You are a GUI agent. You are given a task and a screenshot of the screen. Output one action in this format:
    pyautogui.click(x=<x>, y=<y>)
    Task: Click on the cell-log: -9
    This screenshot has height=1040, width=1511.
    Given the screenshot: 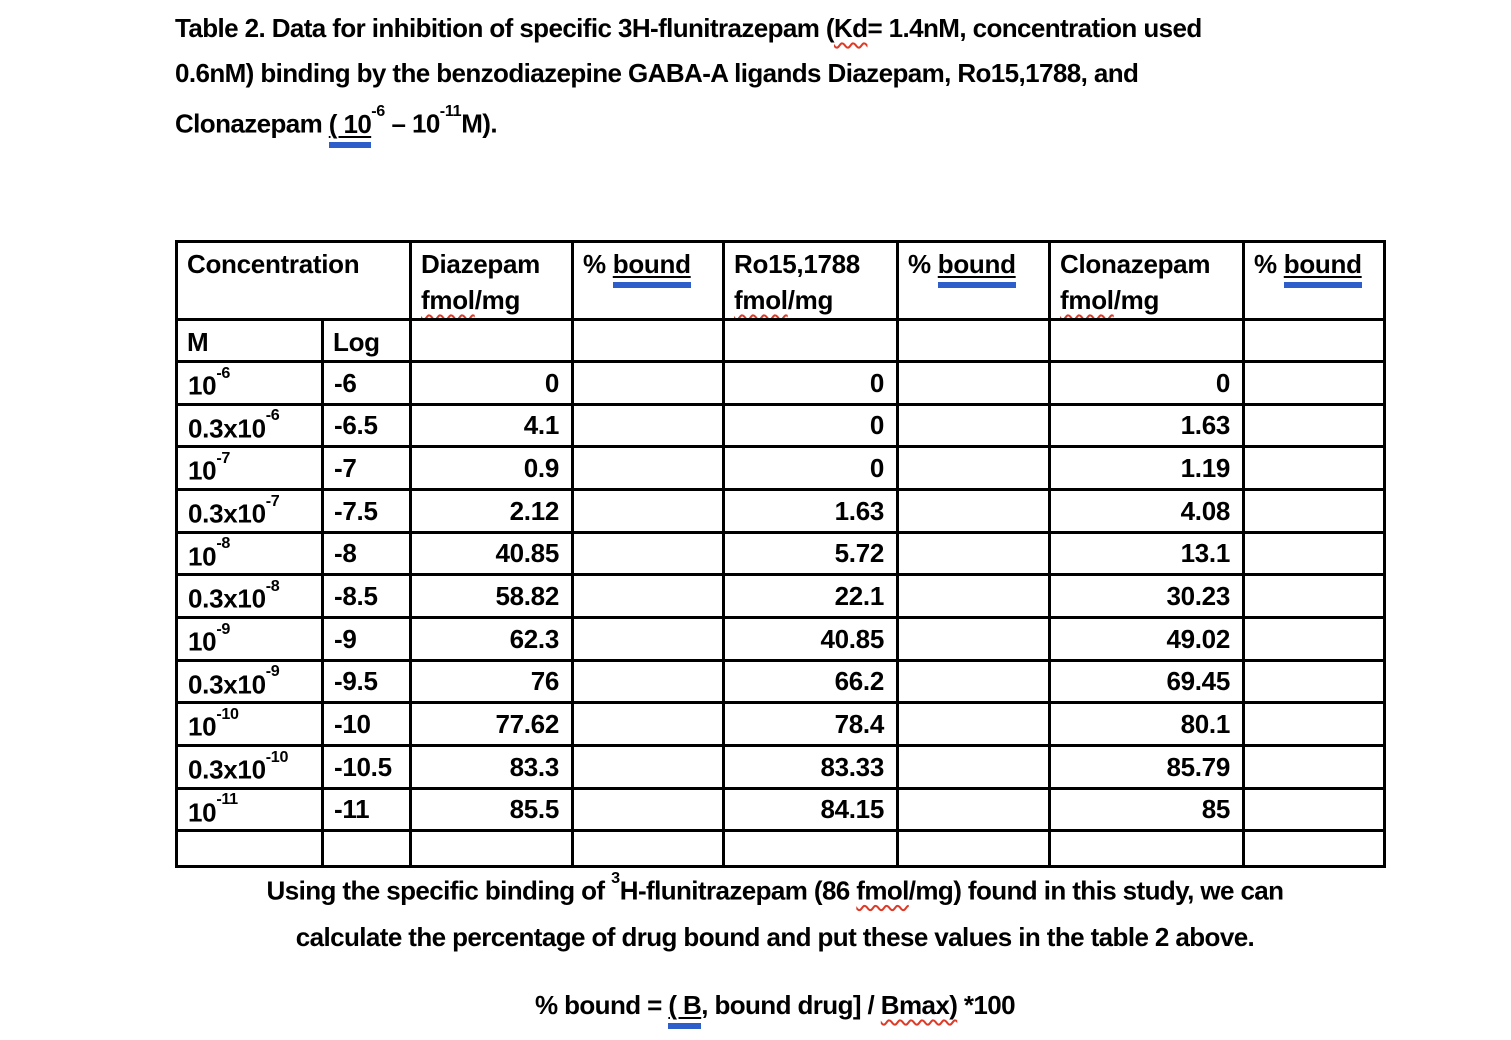 What is the action you would take?
    pyautogui.click(x=366, y=638)
    